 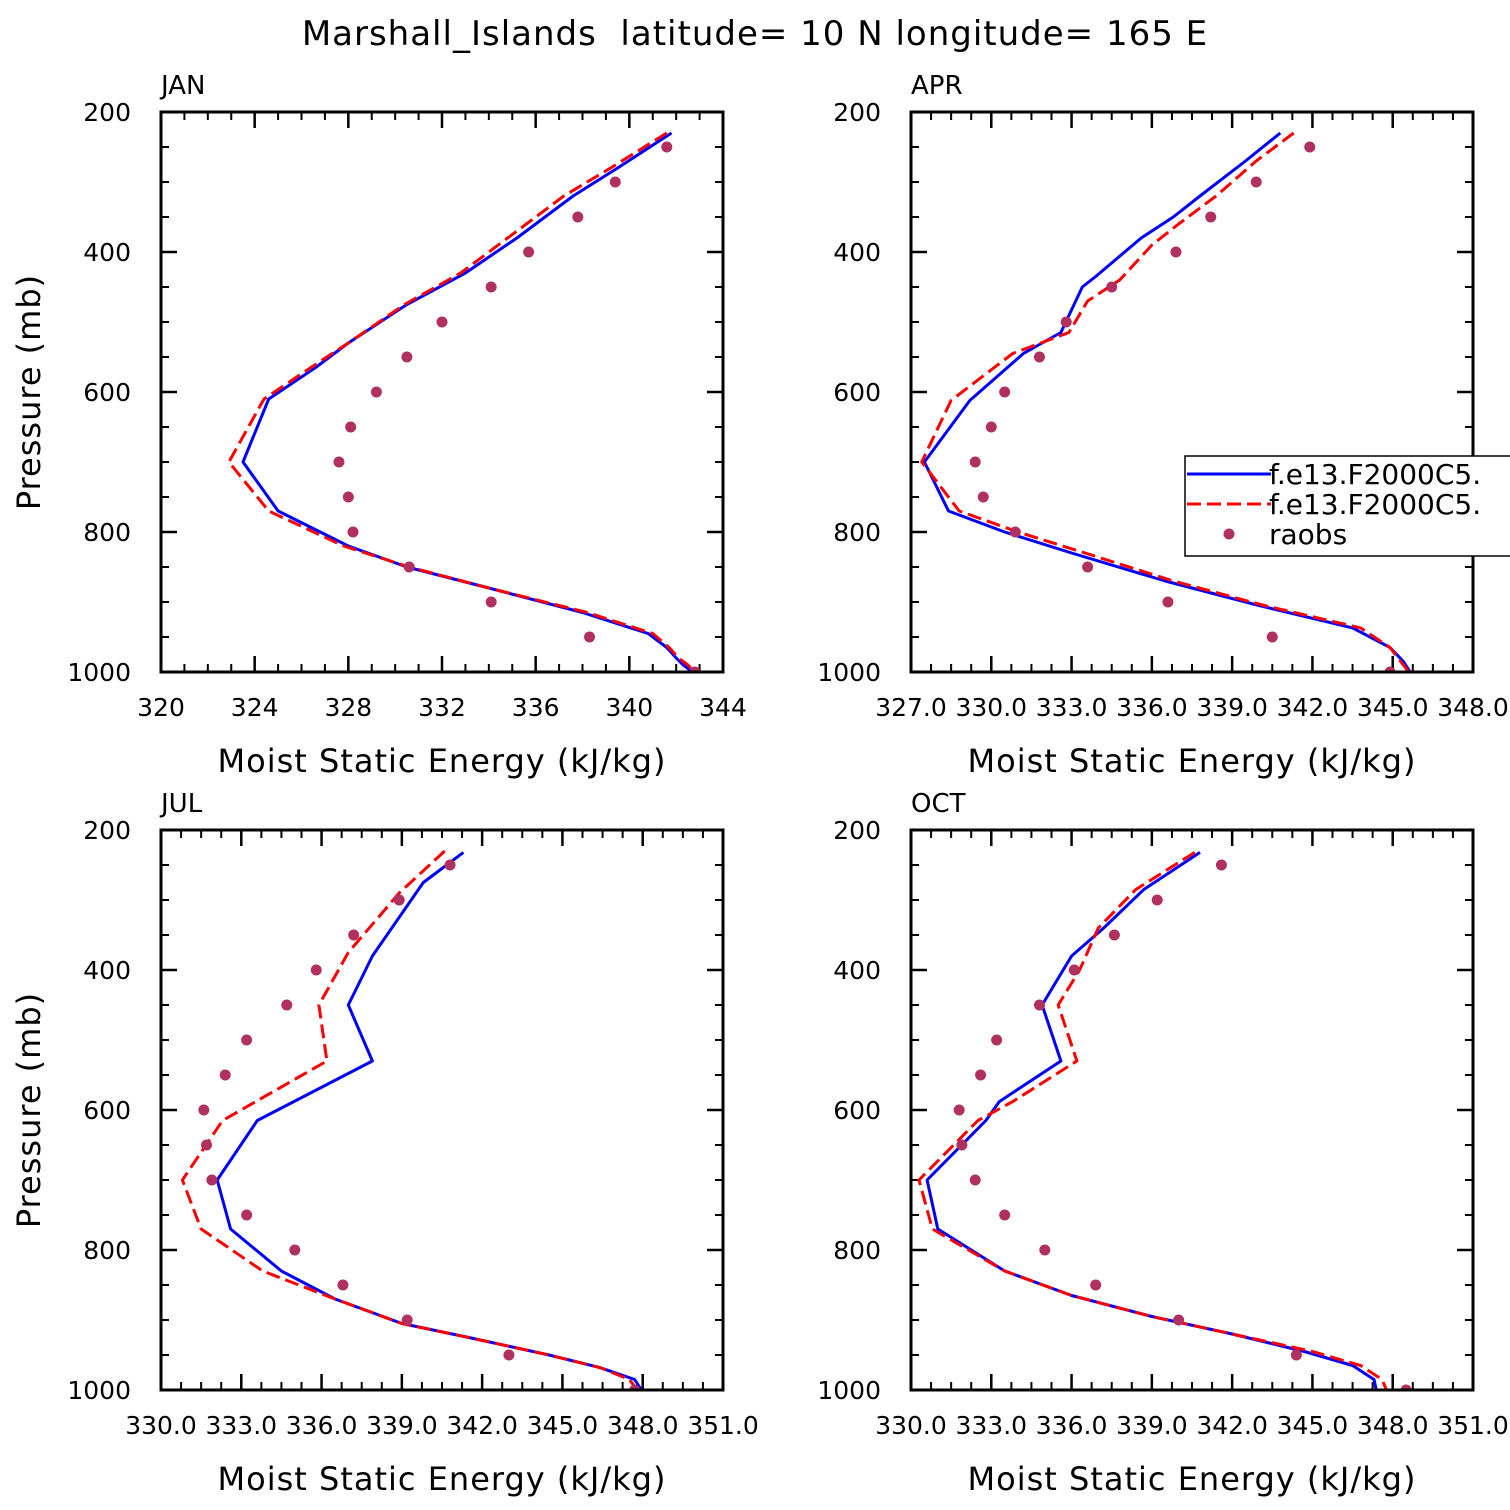 What do you see at coordinates (1308, 534) in the screenshot?
I see `legend-label: raobs` at bounding box center [1308, 534].